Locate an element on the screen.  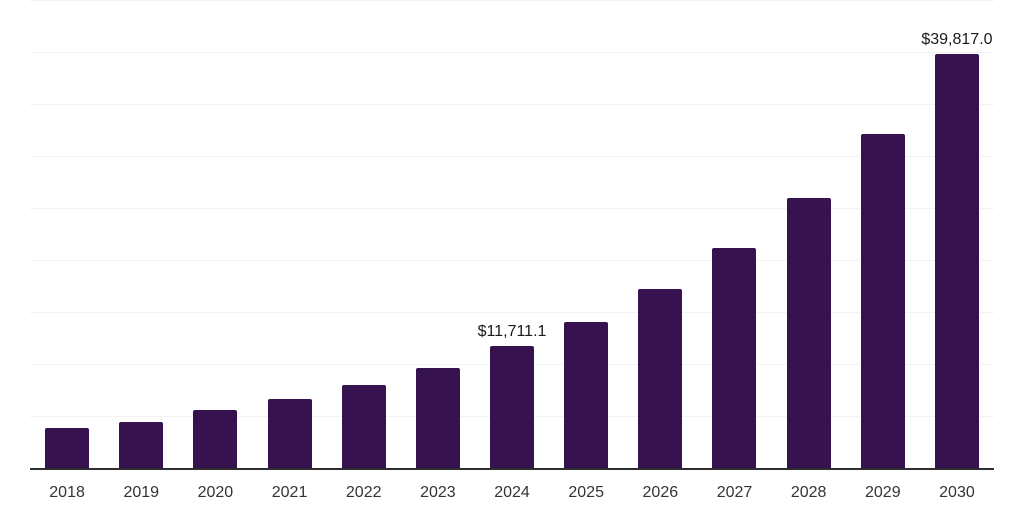
bar-group-2030: $39,817.0 is located at coordinates (957, 234).